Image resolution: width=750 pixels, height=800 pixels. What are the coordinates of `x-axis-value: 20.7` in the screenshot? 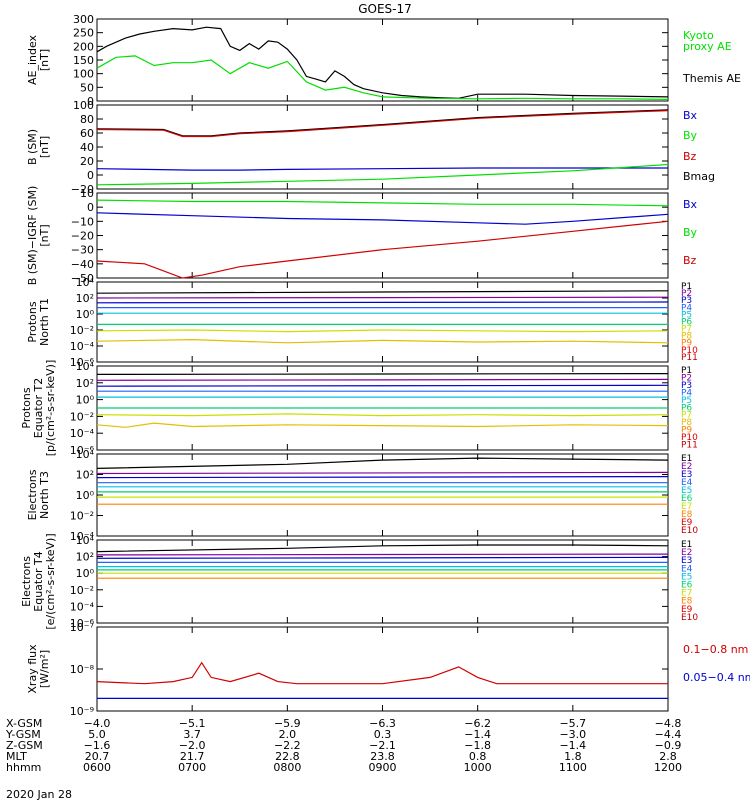 It's located at (97, 756).